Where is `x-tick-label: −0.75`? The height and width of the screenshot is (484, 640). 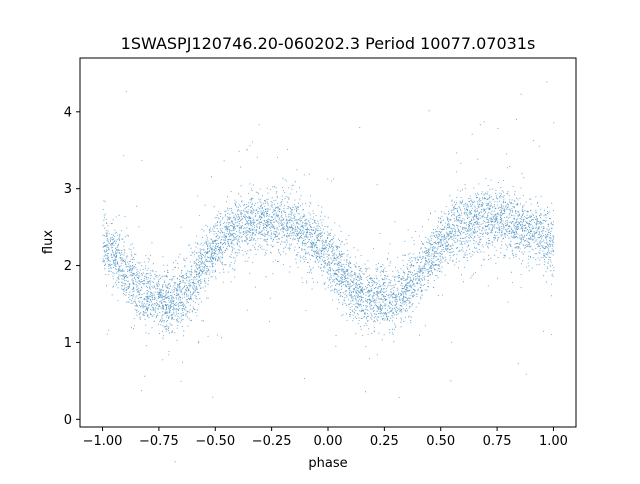
x-tick-label: −0.75 is located at coordinates (159, 441).